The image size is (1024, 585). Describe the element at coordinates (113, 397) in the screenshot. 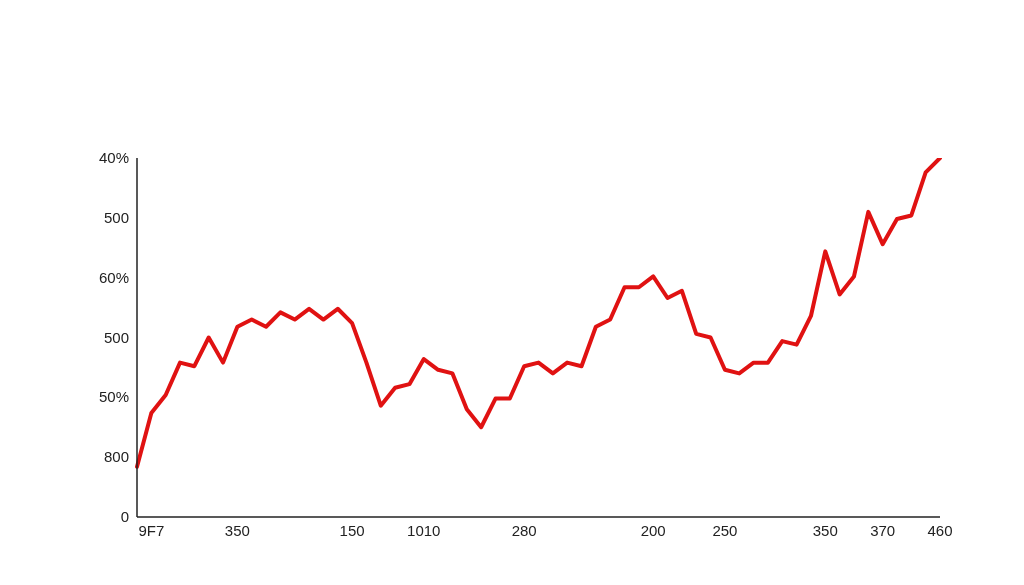

I see `text: 50%` at that location.